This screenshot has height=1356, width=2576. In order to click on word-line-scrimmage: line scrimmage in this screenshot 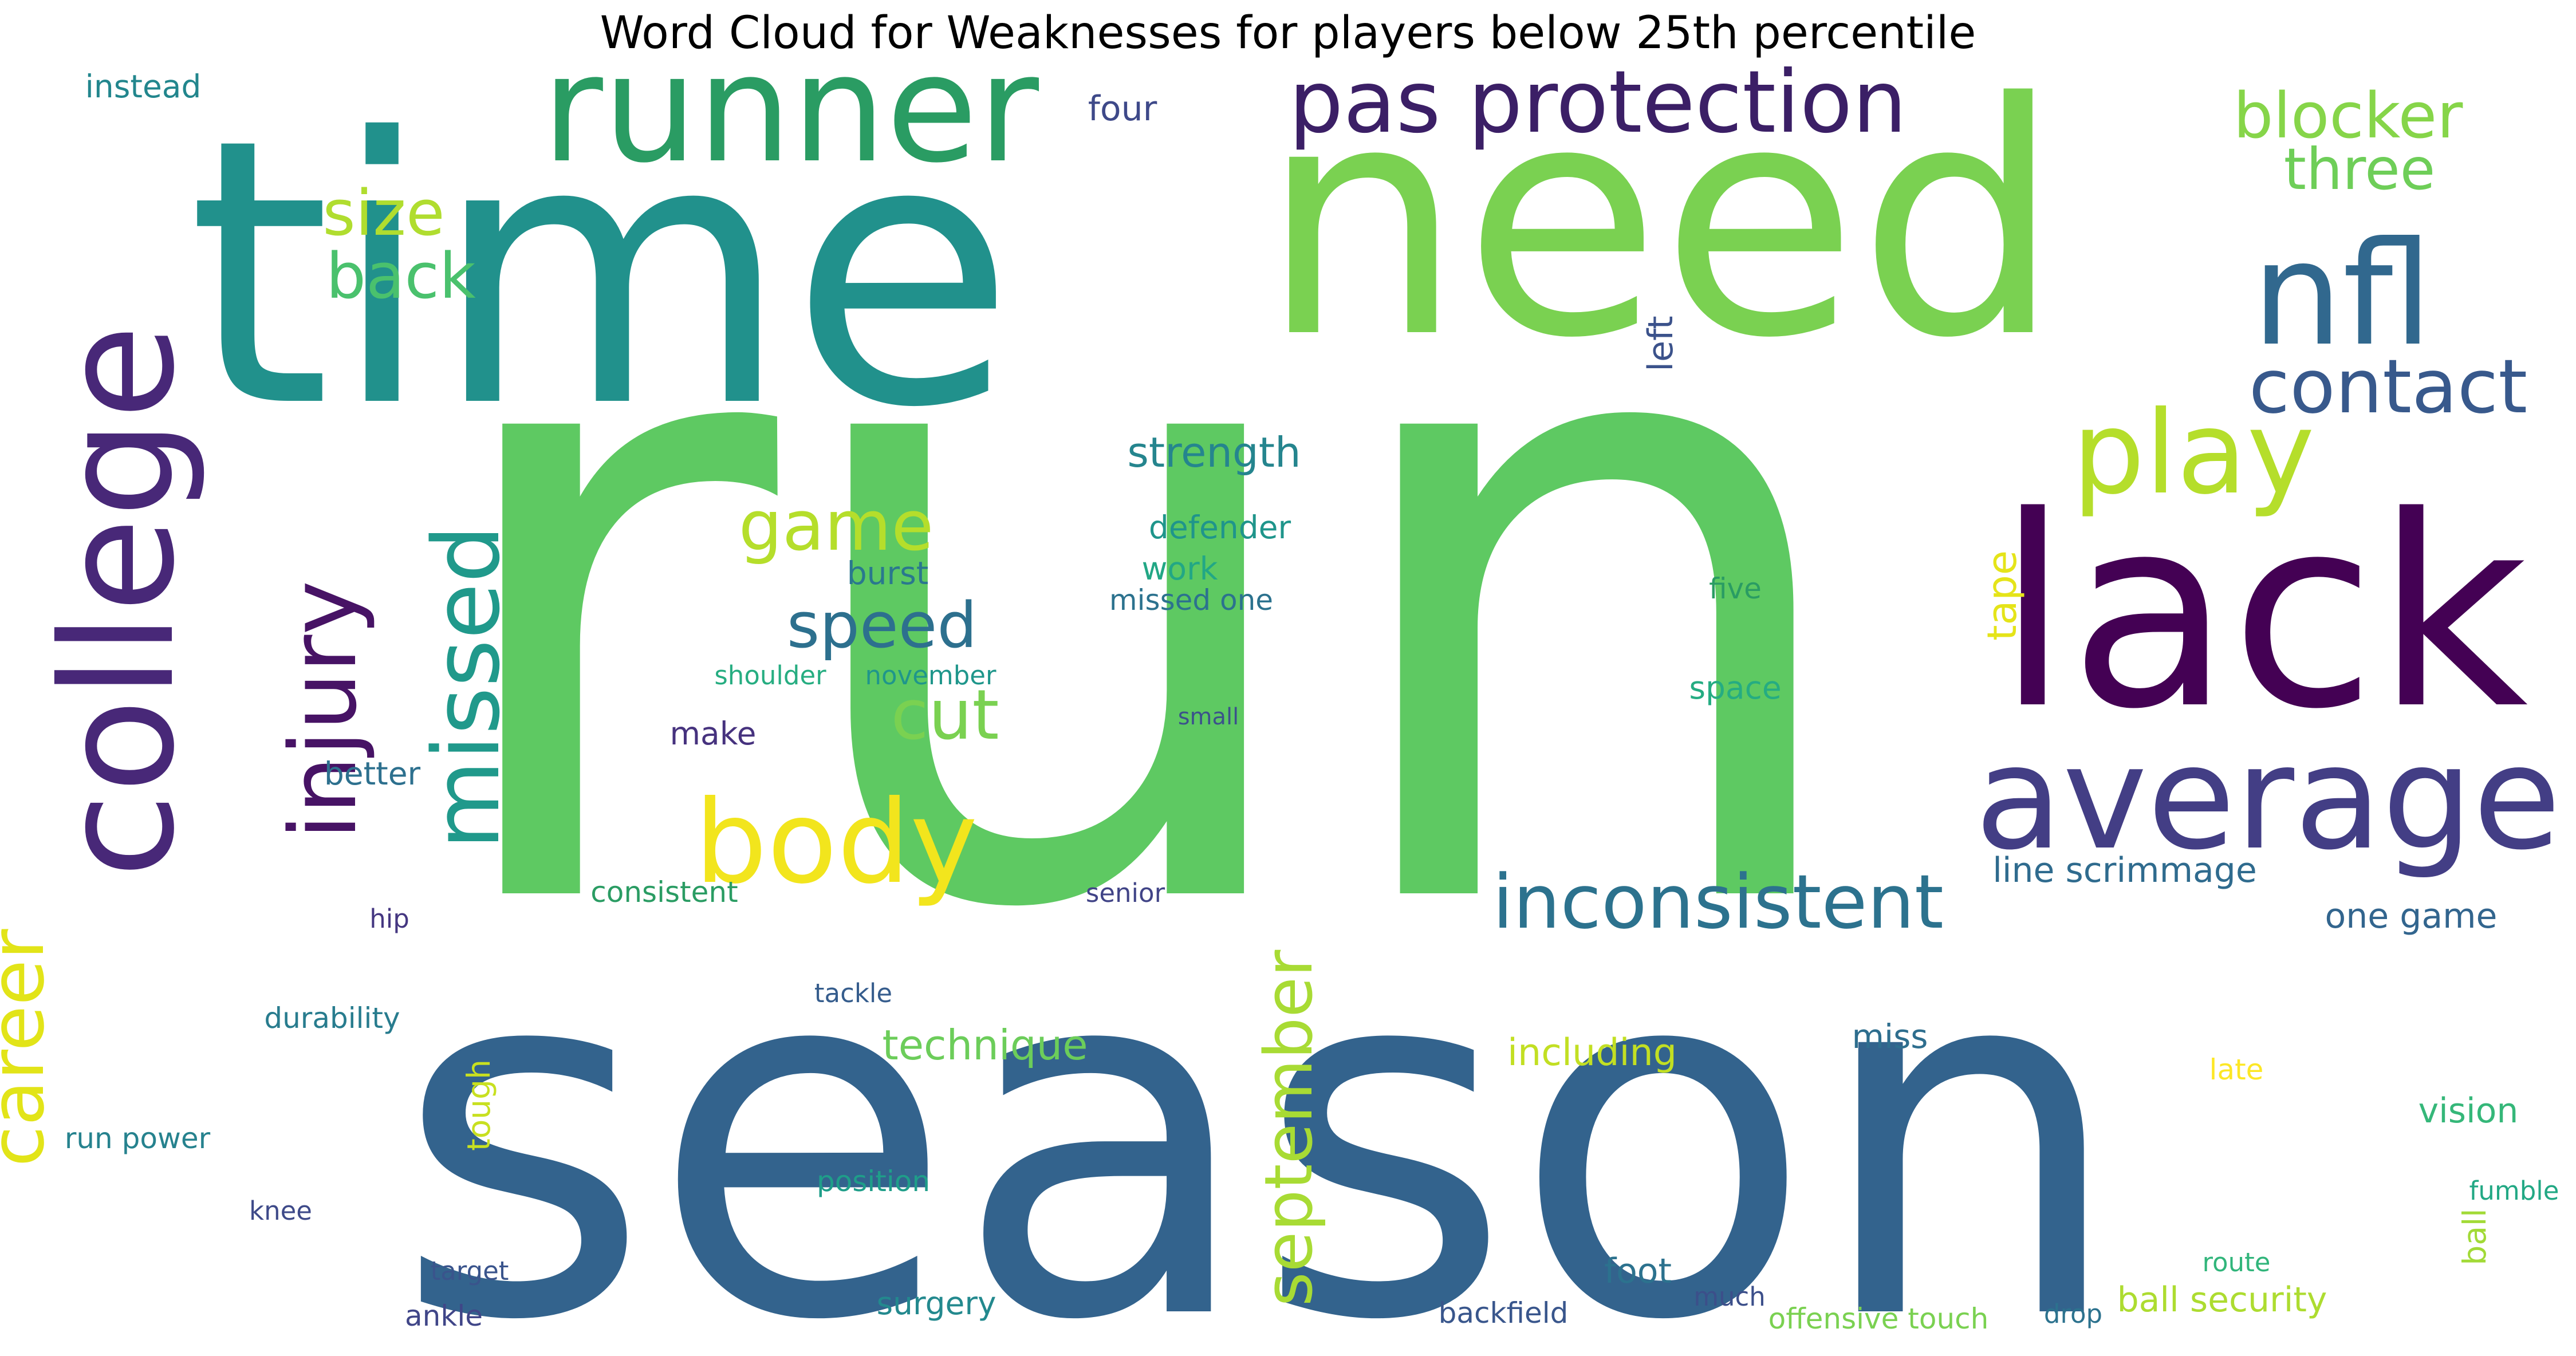, I will do `click(2124, 870)`.